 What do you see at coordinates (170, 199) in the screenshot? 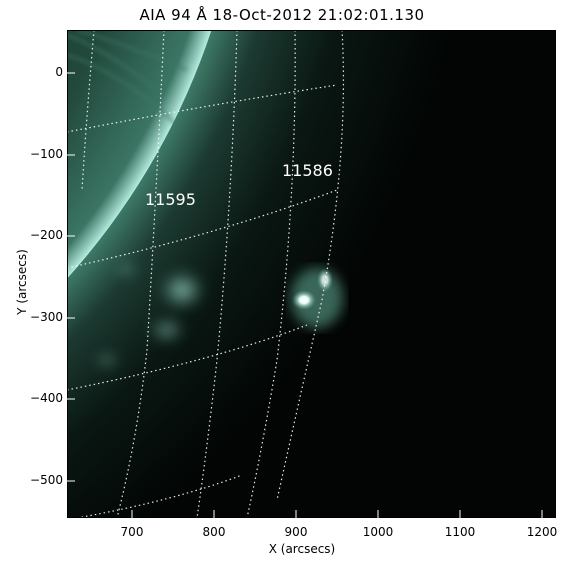
I see `region-label-11595: 11595` at bounding box center [170, 199].